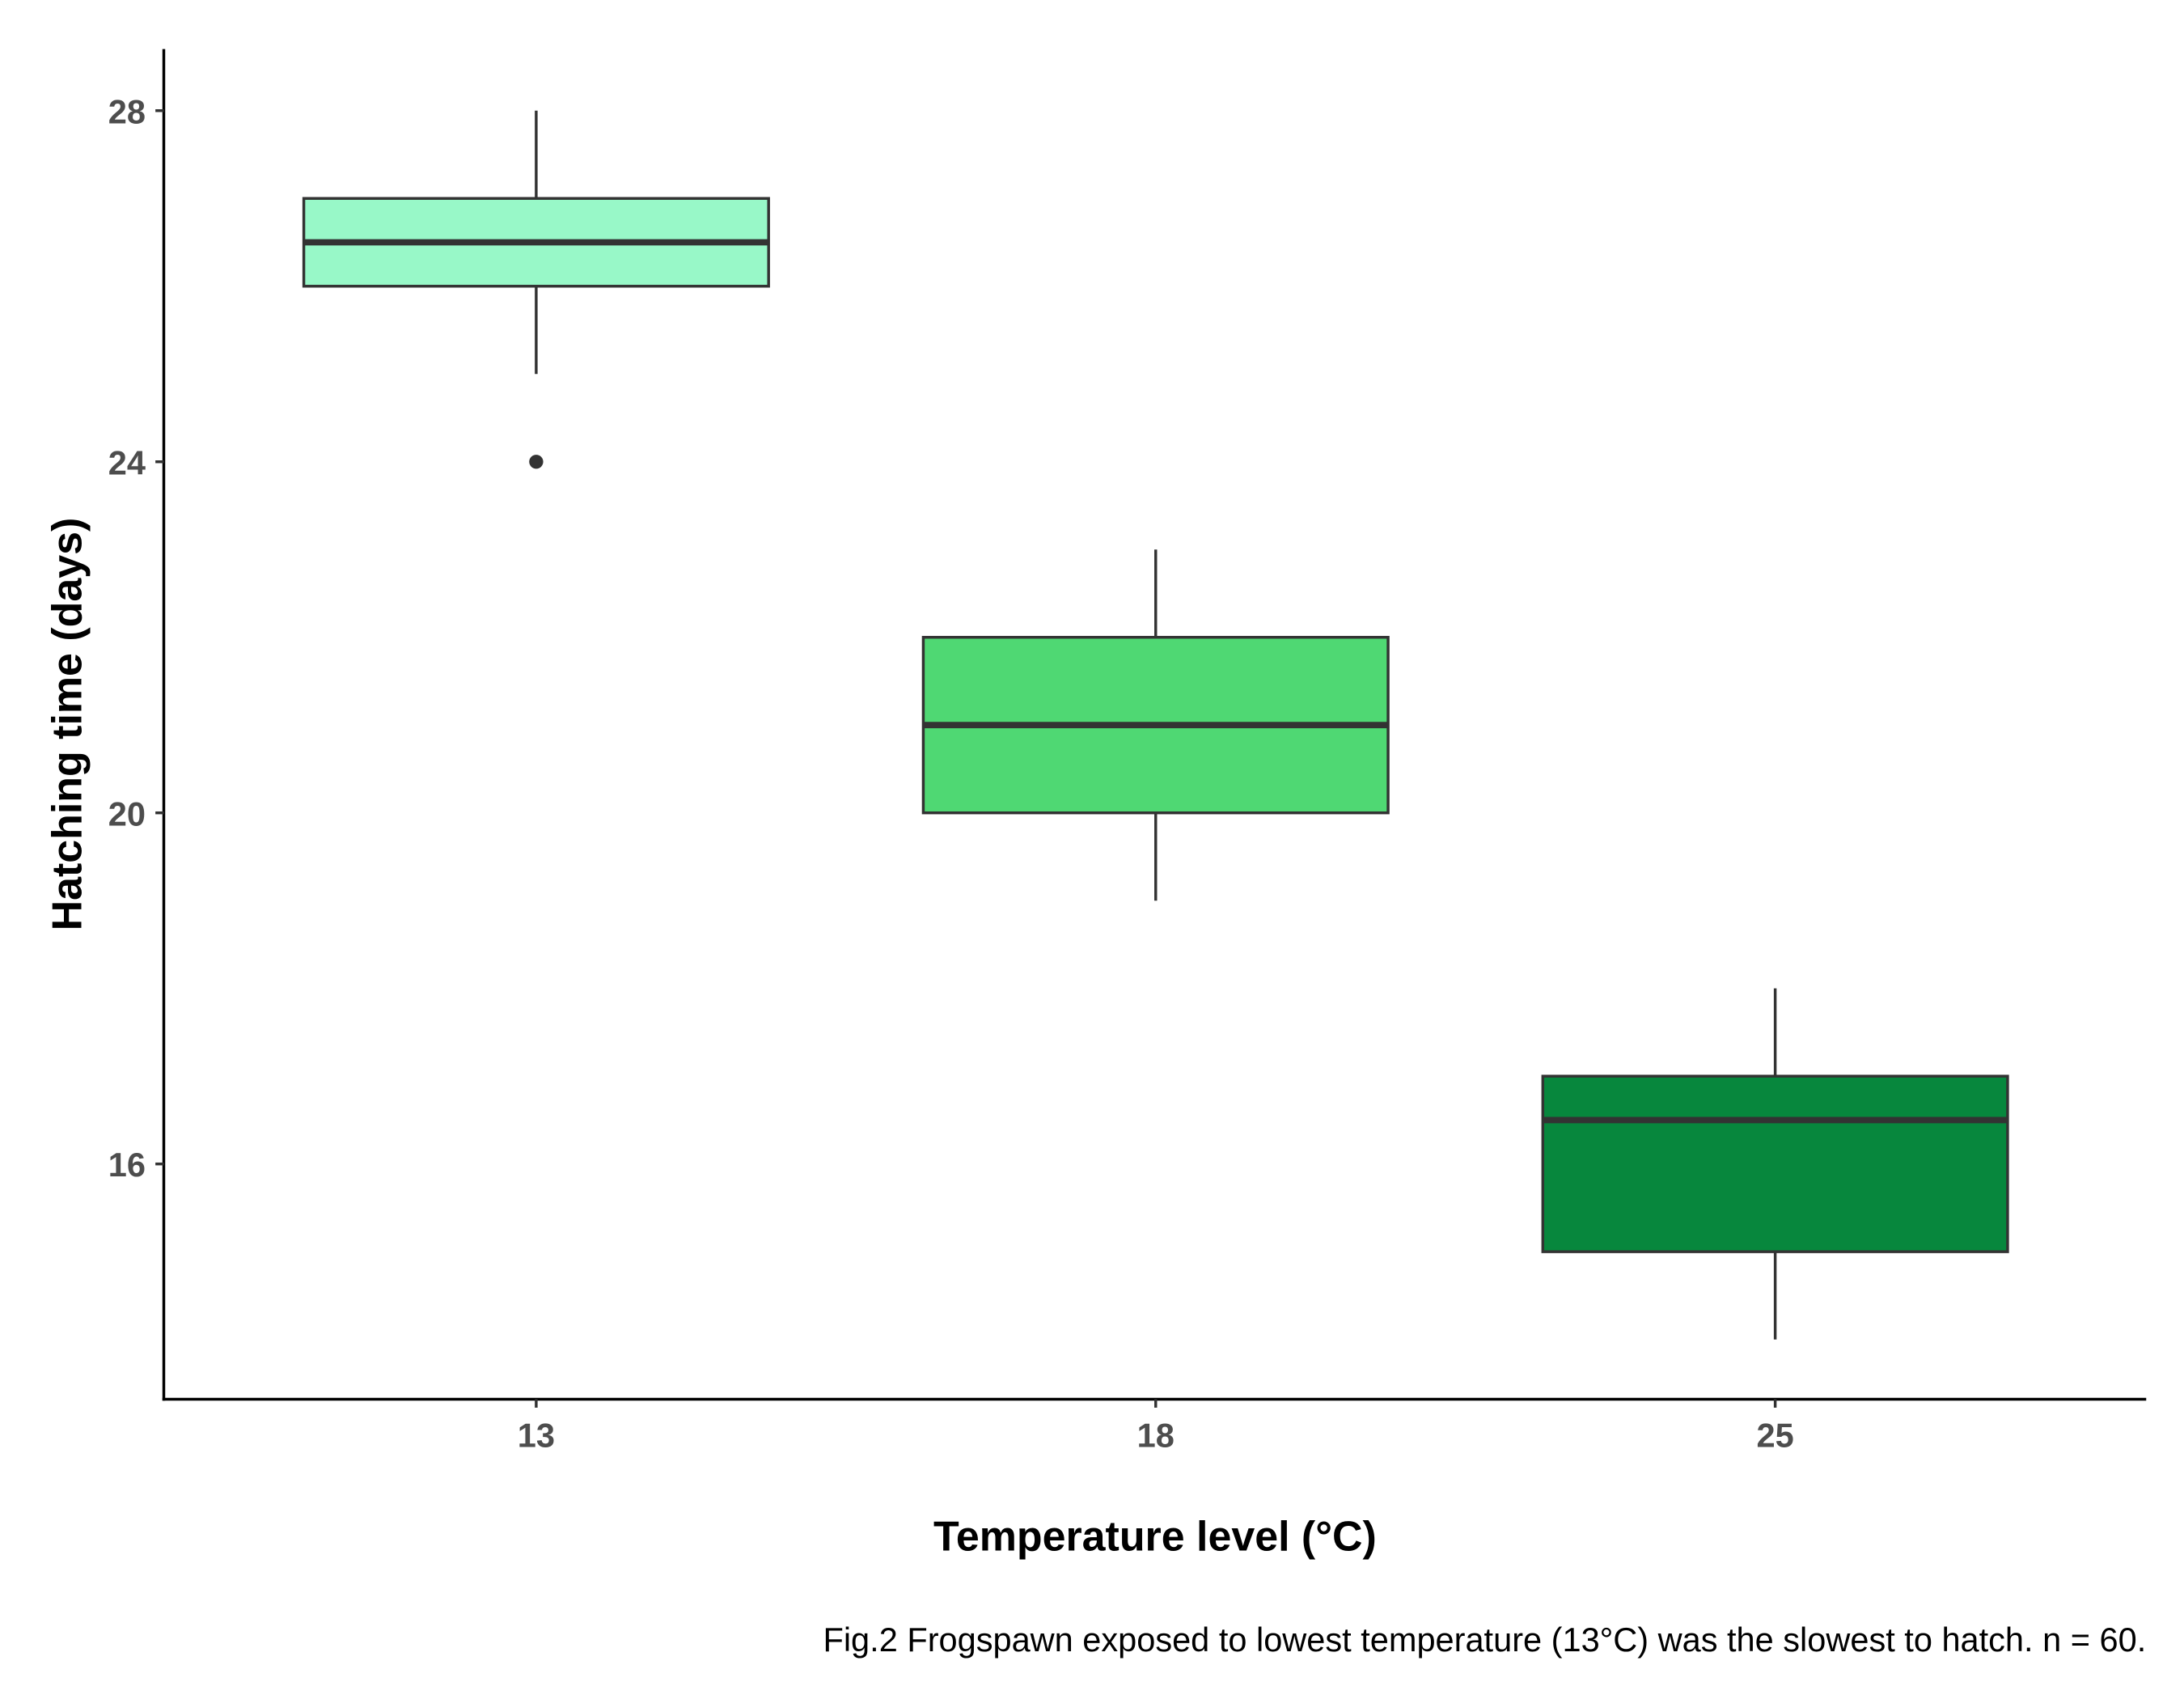 This screenshot has width=2184, height=1699. I want to click on x-tick-label: 18, so click(1156, 1435).